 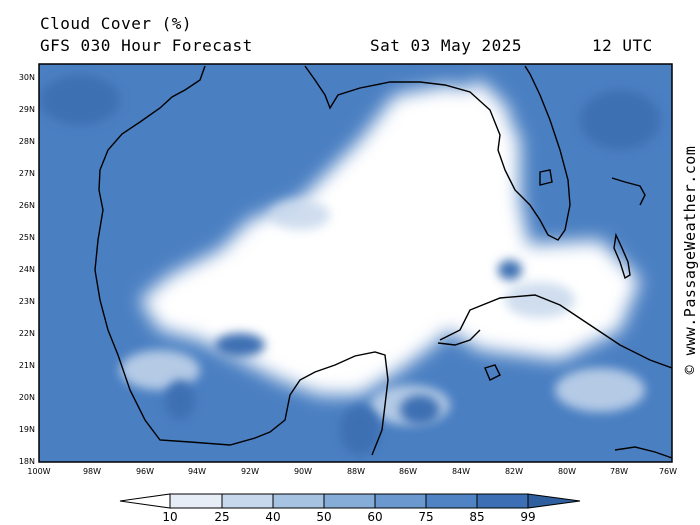 What do you see at coordinates (668, 471) in the screenshot?
I see `lon-label: 76W` at bounding box center [668, 471].